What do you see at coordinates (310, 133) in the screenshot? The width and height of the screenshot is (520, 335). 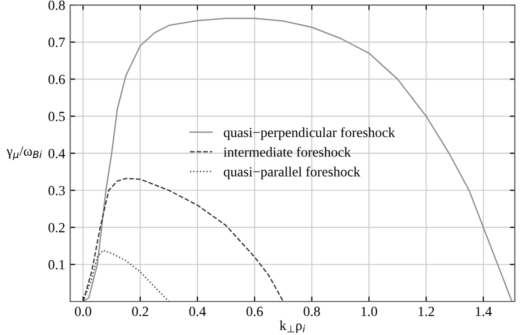 I see `legend-label: quasi−perpendicular foreshock` at bounding box center [310, 133].